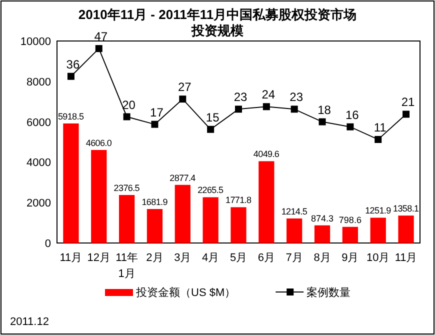 The image size is (435, 335). Describe the element at coordinates (217, 30) in the screenshot. I see `chart-subtitle: 投资规模` at that location.